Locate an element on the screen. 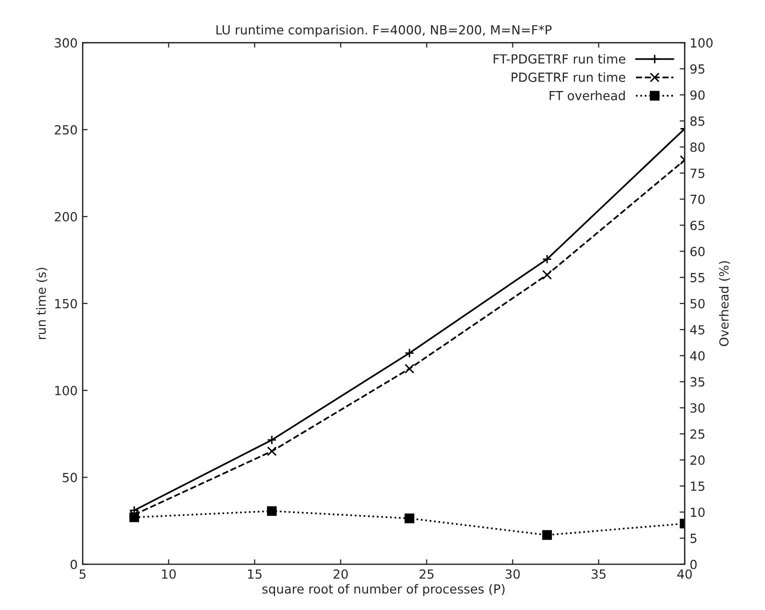  y2-tick-label: 15 is located at coordinates (697, 486).